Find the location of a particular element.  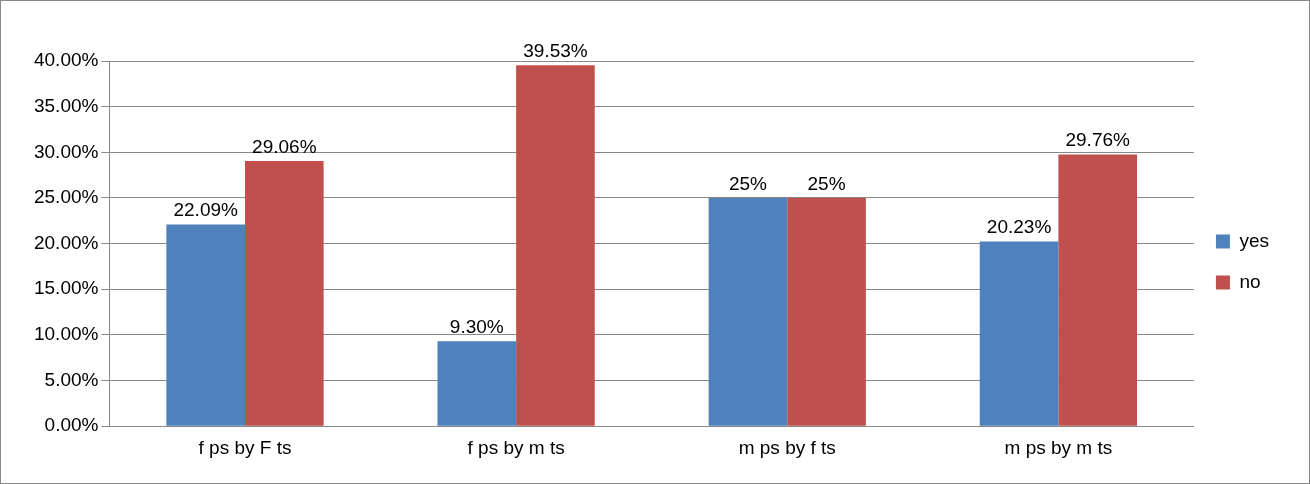

data-label: 9.30% is located at coordinates (476, 327).